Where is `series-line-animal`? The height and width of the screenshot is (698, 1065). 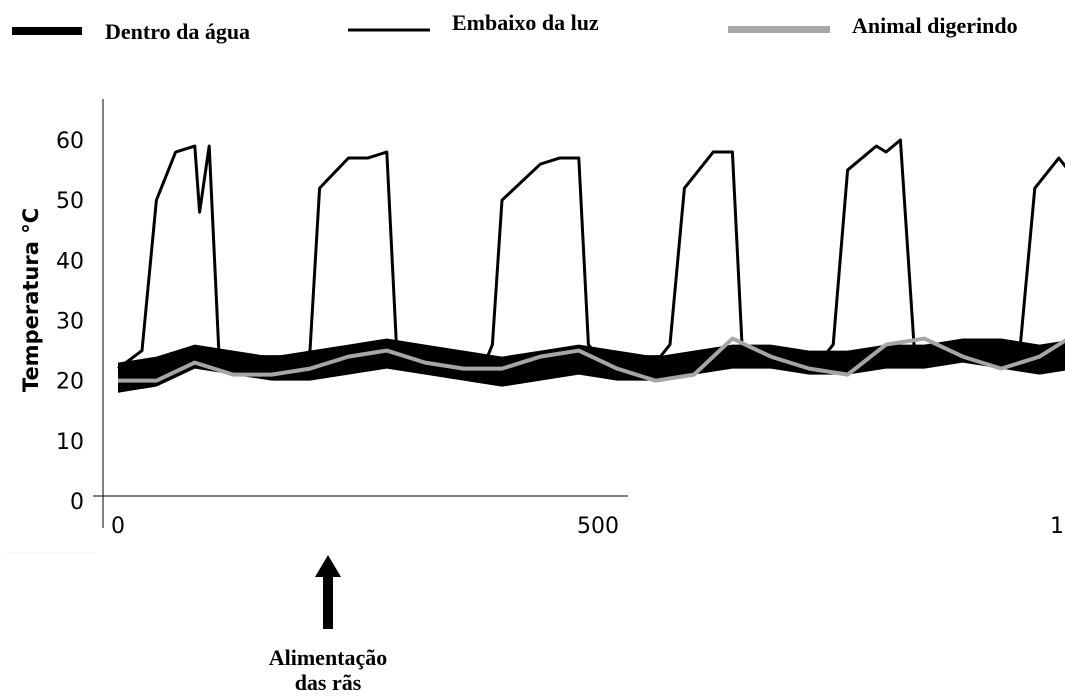
series-line-animal is located at coordinates (591, 359).